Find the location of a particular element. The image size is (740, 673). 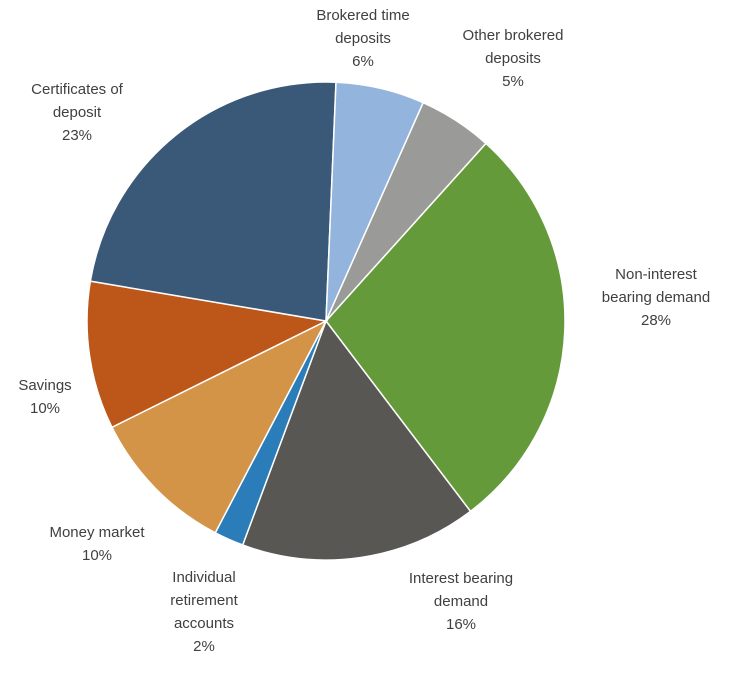

data-label-value: 5% is located at coordinates (513, 81).